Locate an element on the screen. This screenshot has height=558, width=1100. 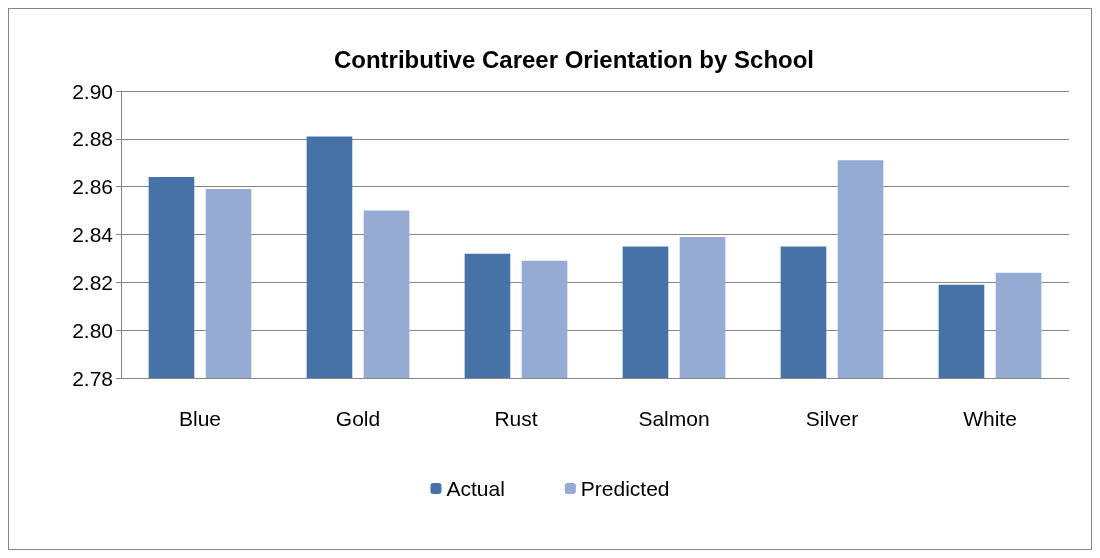
x-tick-label: Rust is located at coordinates (516, 418).